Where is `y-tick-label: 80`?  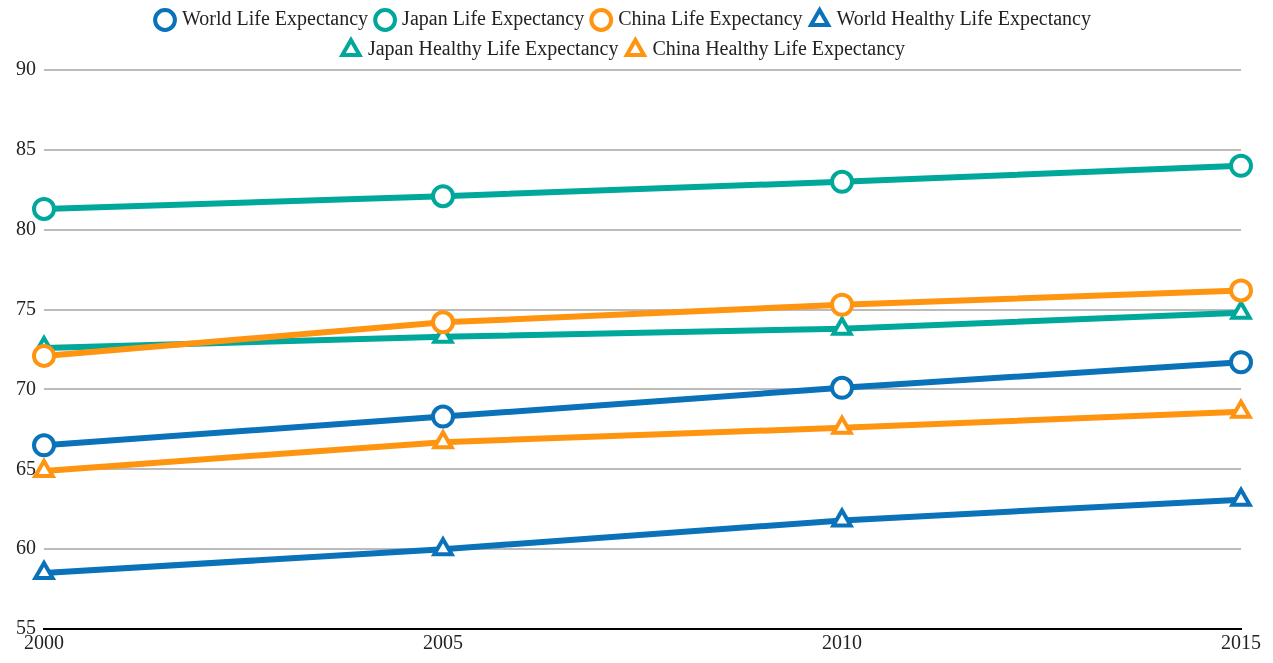 y-tick-label: 80 is located at coordinates (26, 227).